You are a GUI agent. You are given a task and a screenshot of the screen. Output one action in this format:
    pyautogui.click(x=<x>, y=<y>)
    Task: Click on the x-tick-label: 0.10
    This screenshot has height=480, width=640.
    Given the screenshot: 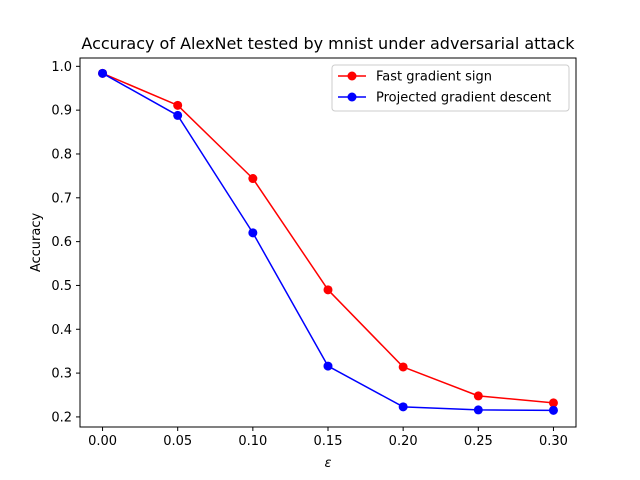 What is the action you would take?
    pyautogui.click(x=252, y=441)
    